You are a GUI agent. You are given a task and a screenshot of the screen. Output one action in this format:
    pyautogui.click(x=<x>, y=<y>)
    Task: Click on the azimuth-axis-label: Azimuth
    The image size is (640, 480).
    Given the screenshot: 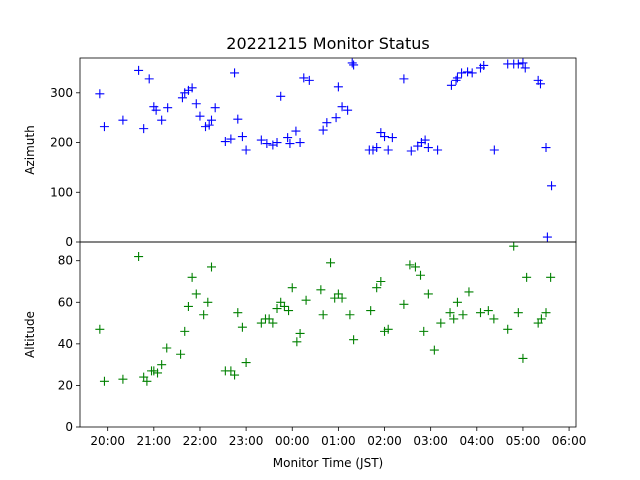 What is the action you would take?
    pyautogui.click(x=30, y=149)
    